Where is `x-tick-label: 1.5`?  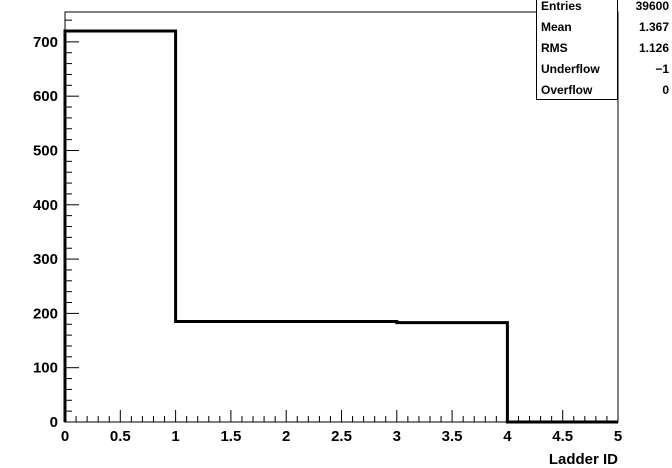 x-tick-label: 1.5 is located at coordinates (230, 436).